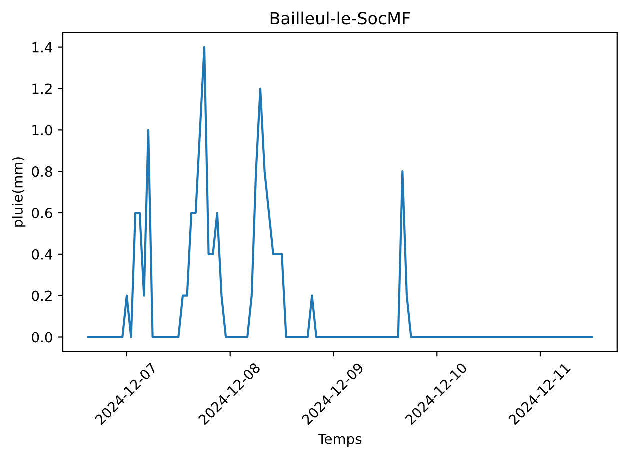 The width and height of the screenshot is (630, 469). I want to click on y-tick-label: 0.4, so click(42, 254).